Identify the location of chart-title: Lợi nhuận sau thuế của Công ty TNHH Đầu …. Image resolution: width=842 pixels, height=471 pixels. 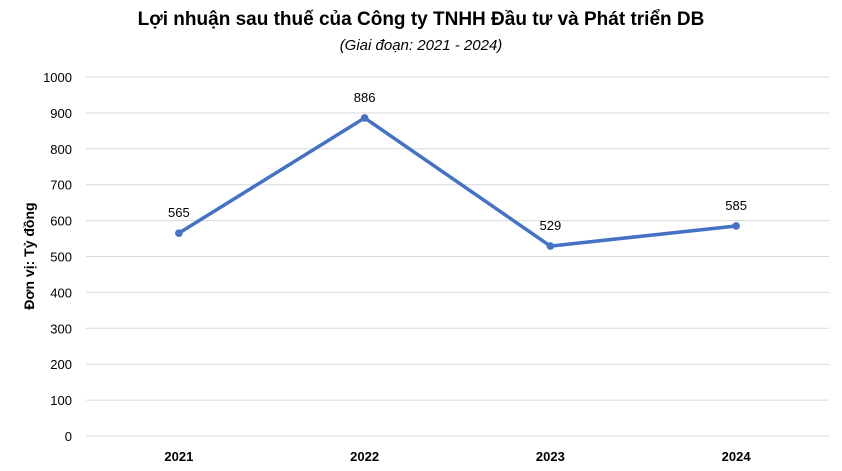
(421, 19).